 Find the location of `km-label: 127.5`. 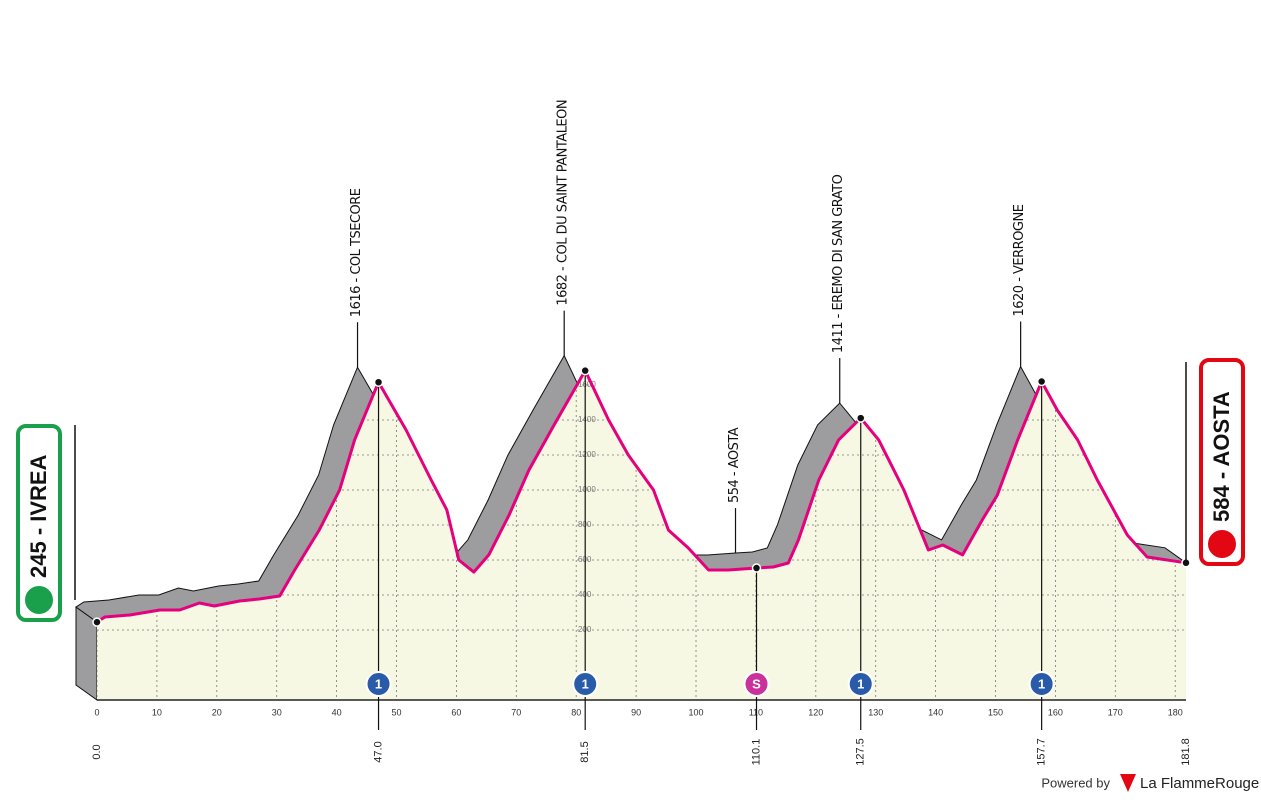

km-label: 127.5 is located at coordinates (861, 752).